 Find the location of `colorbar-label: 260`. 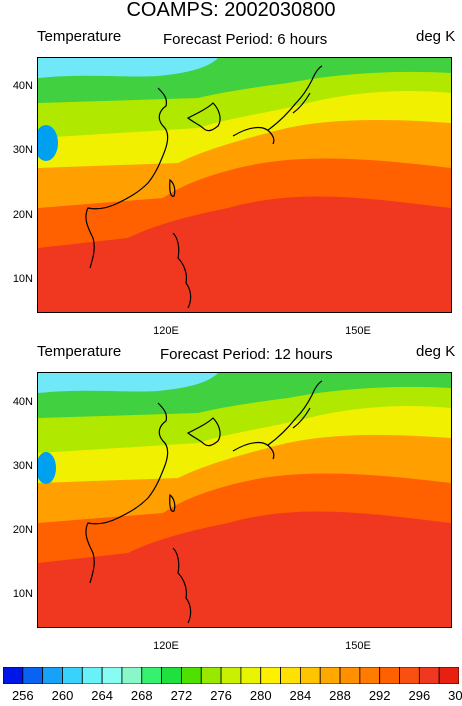

colorbar-label: 260 is located at coordinates (62, 695).